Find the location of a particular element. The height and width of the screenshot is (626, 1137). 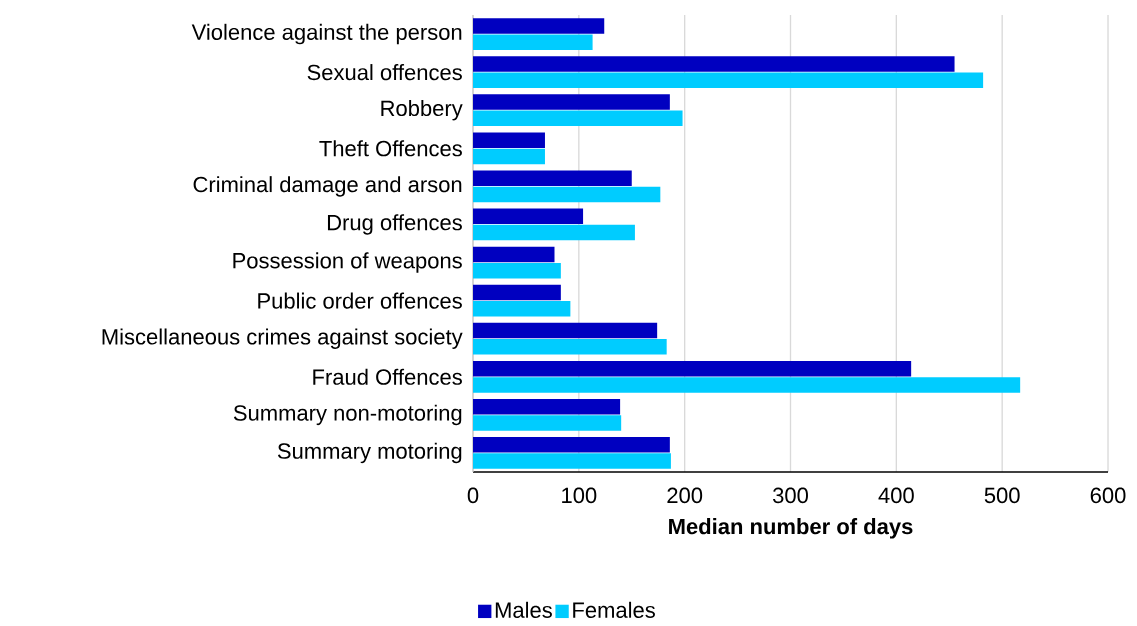

y-tick-label: Drug offences is located at coordinates (394, 224).